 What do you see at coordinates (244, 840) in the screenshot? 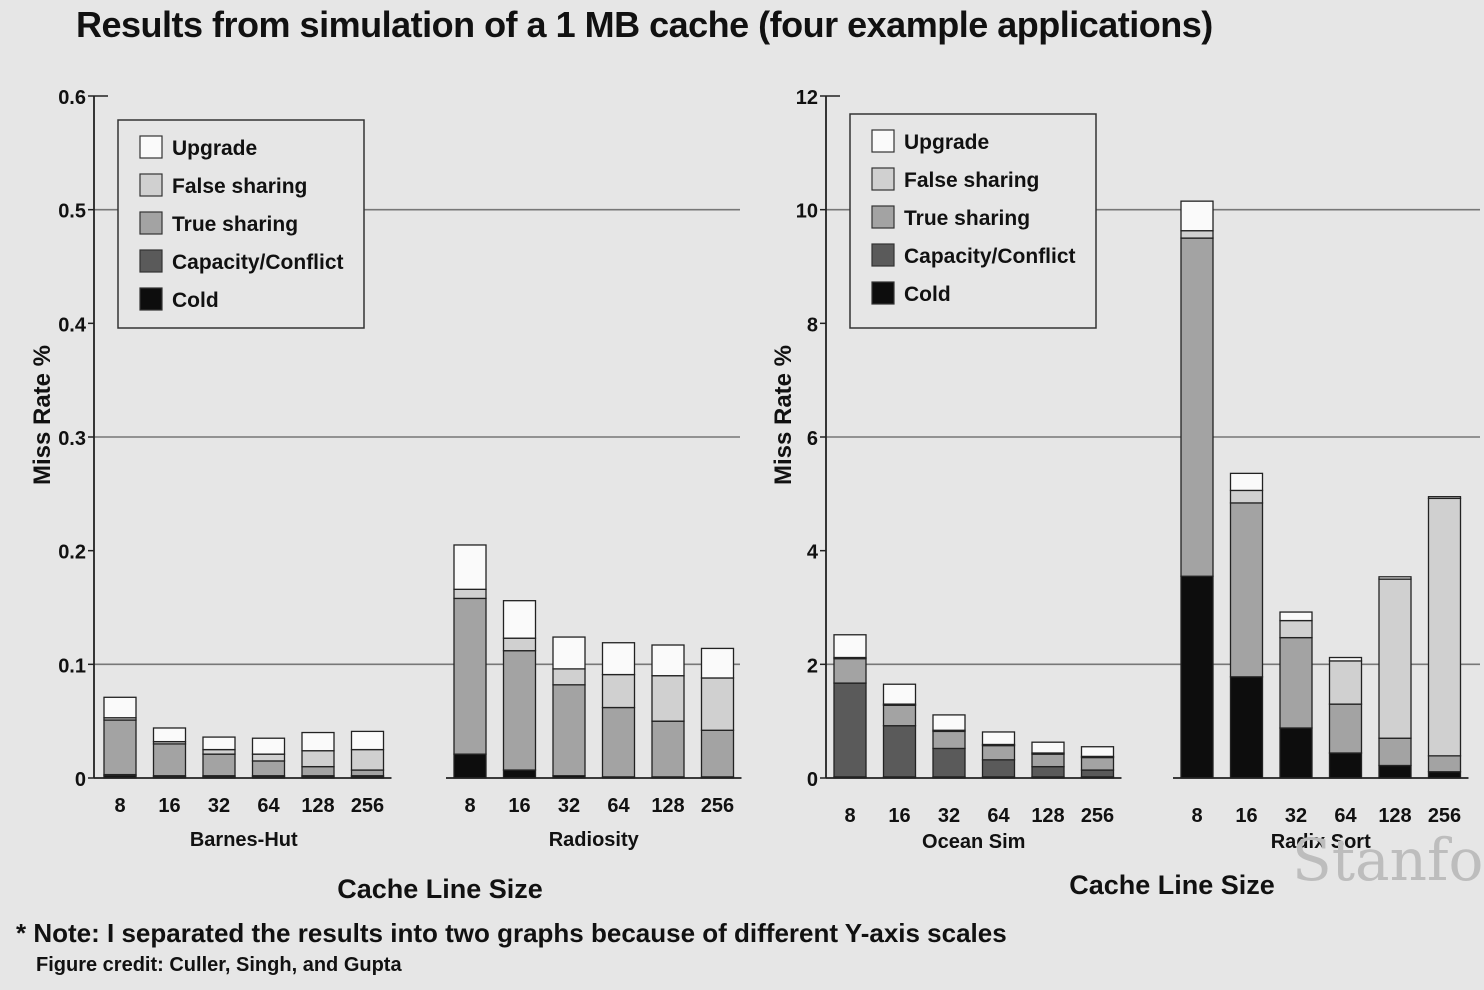
I see `left-group-label: Barnes-Hut` at bounding box center [244, 840].